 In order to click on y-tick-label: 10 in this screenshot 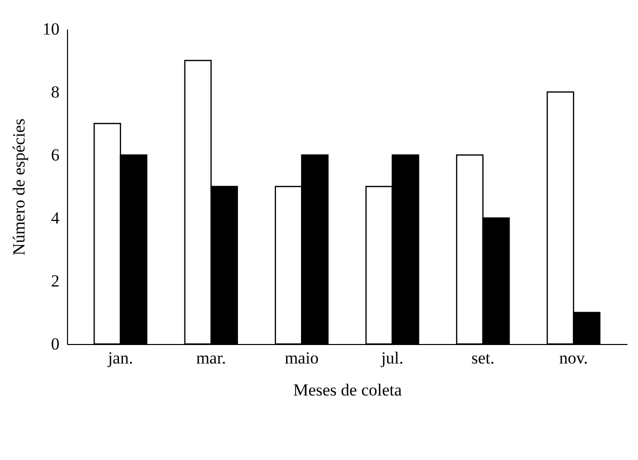, I will do `click(51, 29)`.